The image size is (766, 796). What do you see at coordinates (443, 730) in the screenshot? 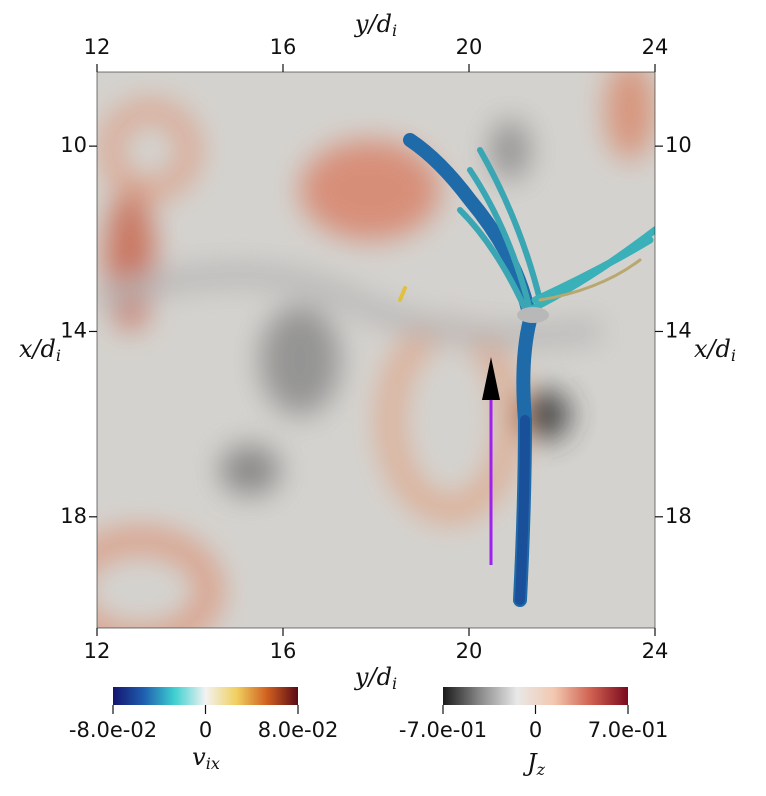
I see `colorbar-tick-label: -7.0e-01` at bounding box center [443, 730].